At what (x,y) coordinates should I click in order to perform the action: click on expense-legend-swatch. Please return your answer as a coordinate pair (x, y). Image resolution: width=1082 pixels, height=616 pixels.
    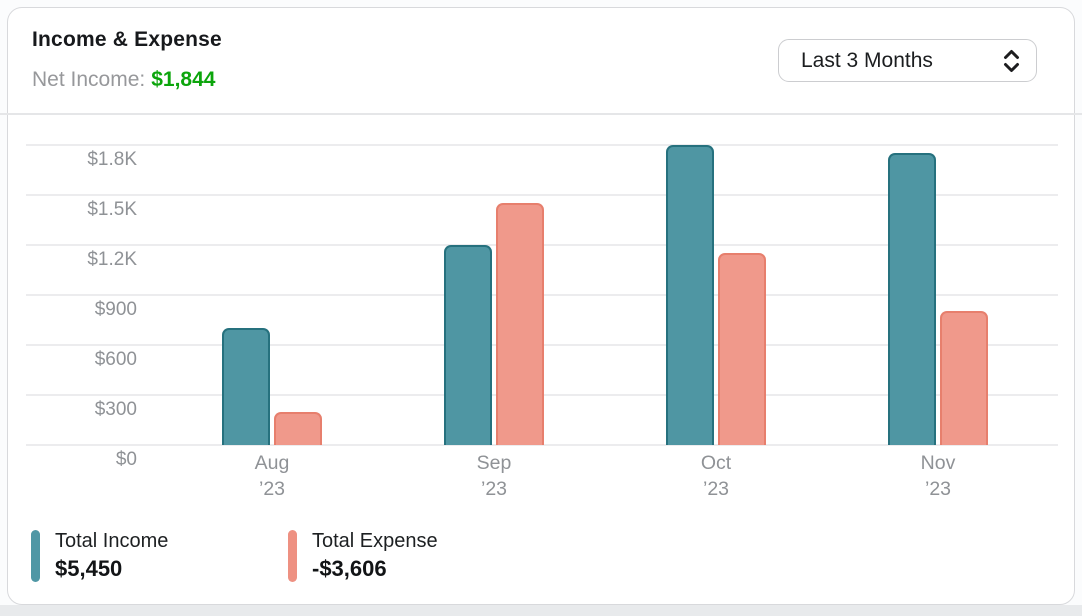
    Looking at the image, I should click on (292, 556).